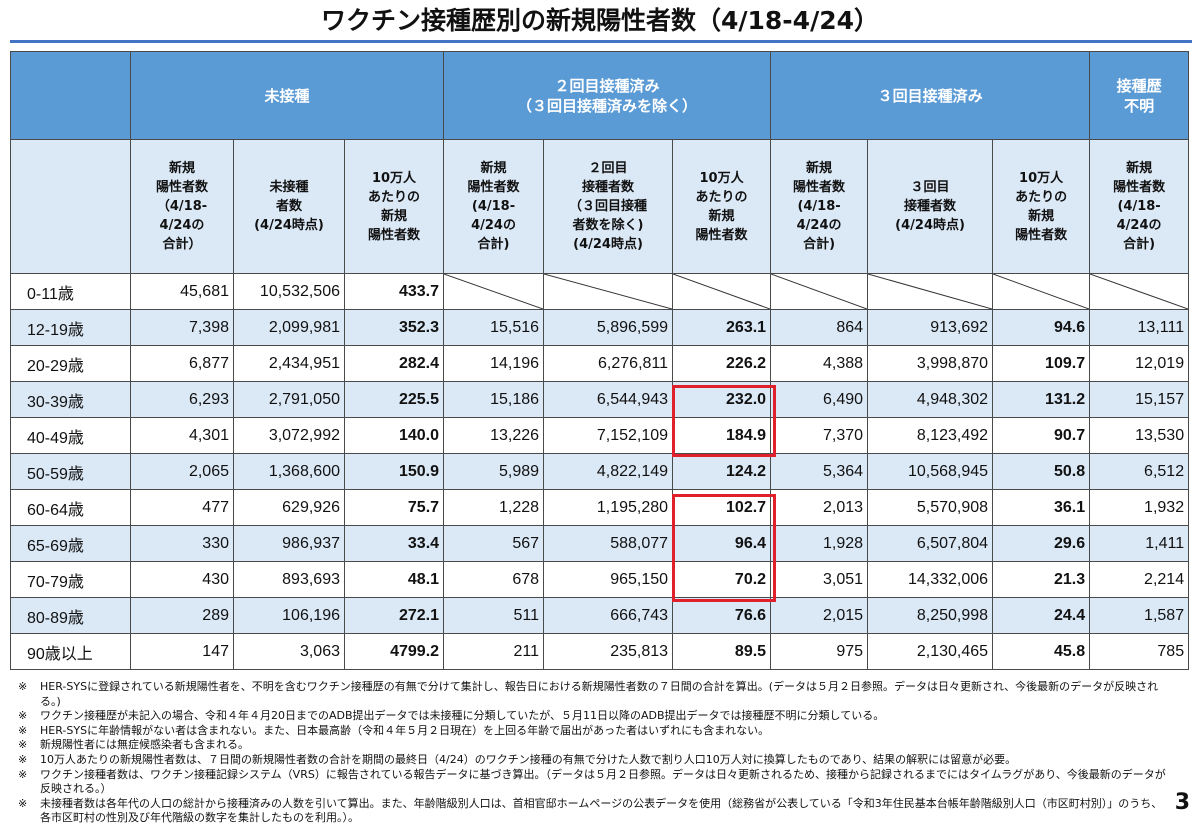 This screenshot has width=1200, height=829. I want to click on value-cell: 3,063, so click(289, 651).